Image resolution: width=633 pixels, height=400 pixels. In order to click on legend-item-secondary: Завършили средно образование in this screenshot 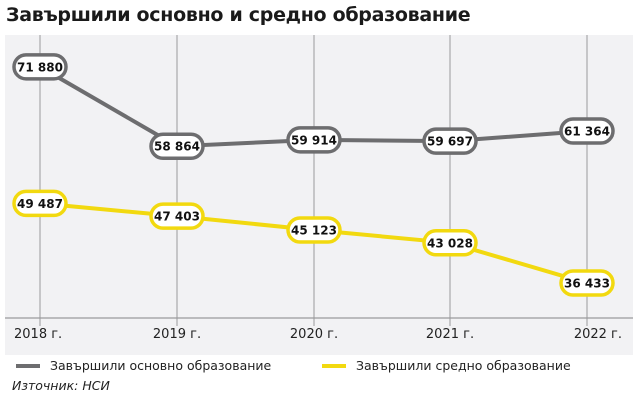, I will do `click(446, 365)`.